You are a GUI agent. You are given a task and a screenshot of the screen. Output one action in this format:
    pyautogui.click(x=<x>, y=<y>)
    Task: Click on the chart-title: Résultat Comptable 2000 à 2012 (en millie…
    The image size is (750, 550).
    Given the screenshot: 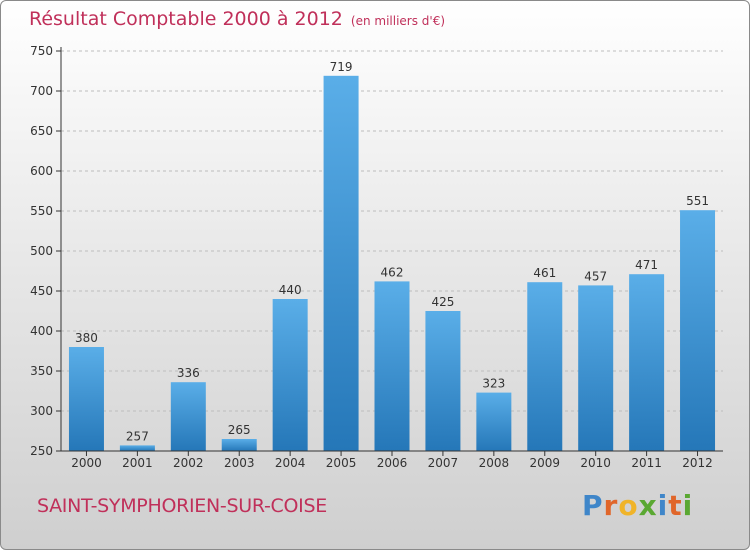 What is the action you would take?
    pyautogui.click(x=237, y=19)
    